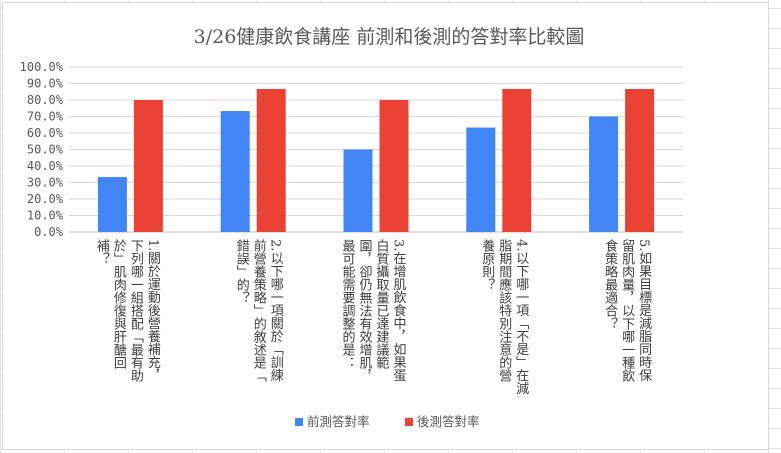 The image size is (781, 453). Describe the element at coordinates (627, 310) in the screenshot. I see `x-category-label: 留肌肉量，以下哪一種飲` at that location.